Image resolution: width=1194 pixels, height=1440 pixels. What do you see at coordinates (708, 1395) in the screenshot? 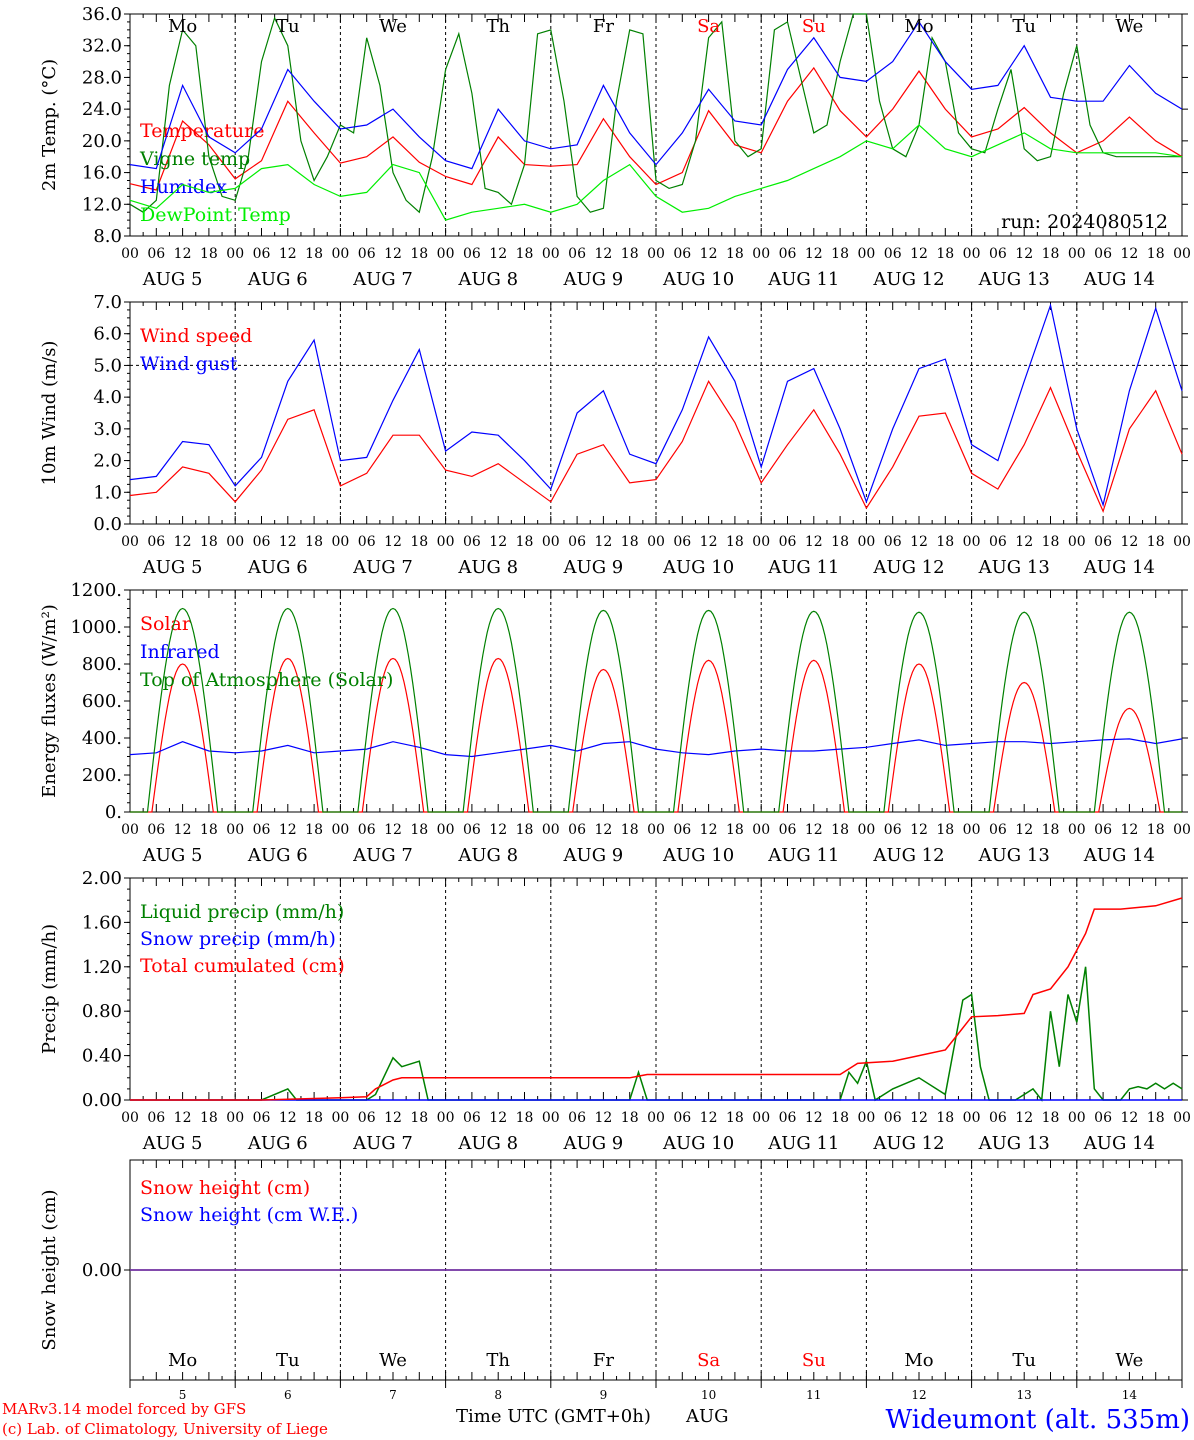
I see `day-number: 10` at bounding box center [708, 1395].